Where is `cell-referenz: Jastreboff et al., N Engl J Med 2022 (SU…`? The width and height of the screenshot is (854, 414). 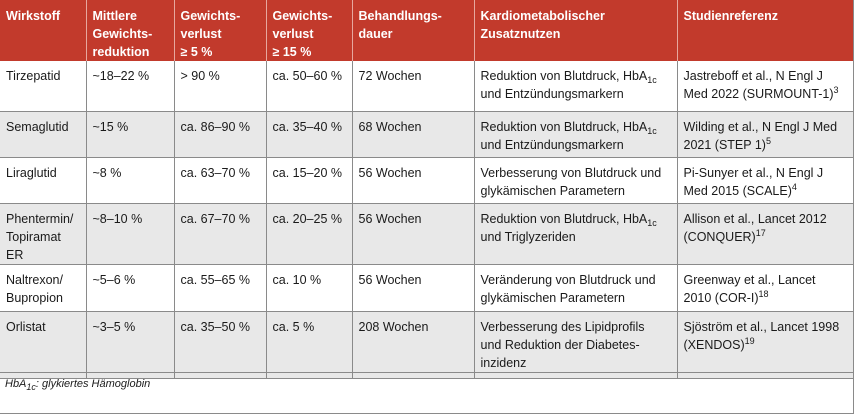
cell-referenz: Jastreboff et al., N Engl J Med 2022 (SU… is located at coordinates (765, 86).